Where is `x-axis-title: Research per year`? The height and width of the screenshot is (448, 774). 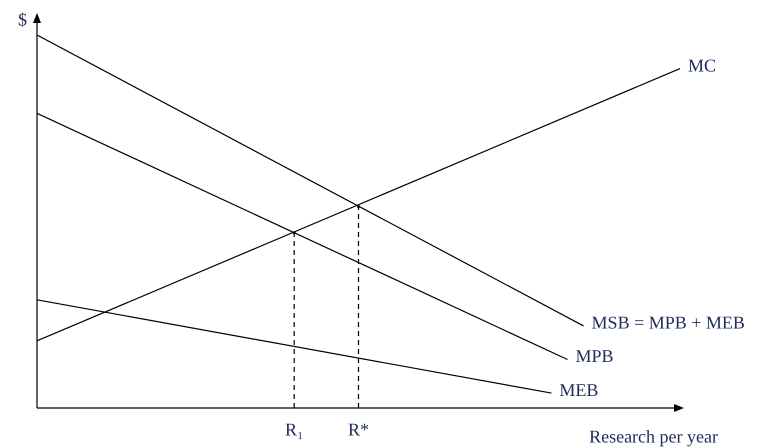
x-axis-title: Research per year is located at coordinates (653, 436).